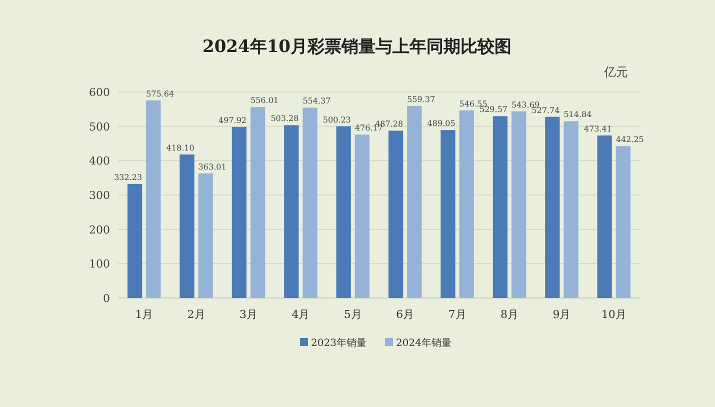 The height and width of the screenshot is (407, 715). I want to click on x-tick-label: 6月, so click(405, 314).